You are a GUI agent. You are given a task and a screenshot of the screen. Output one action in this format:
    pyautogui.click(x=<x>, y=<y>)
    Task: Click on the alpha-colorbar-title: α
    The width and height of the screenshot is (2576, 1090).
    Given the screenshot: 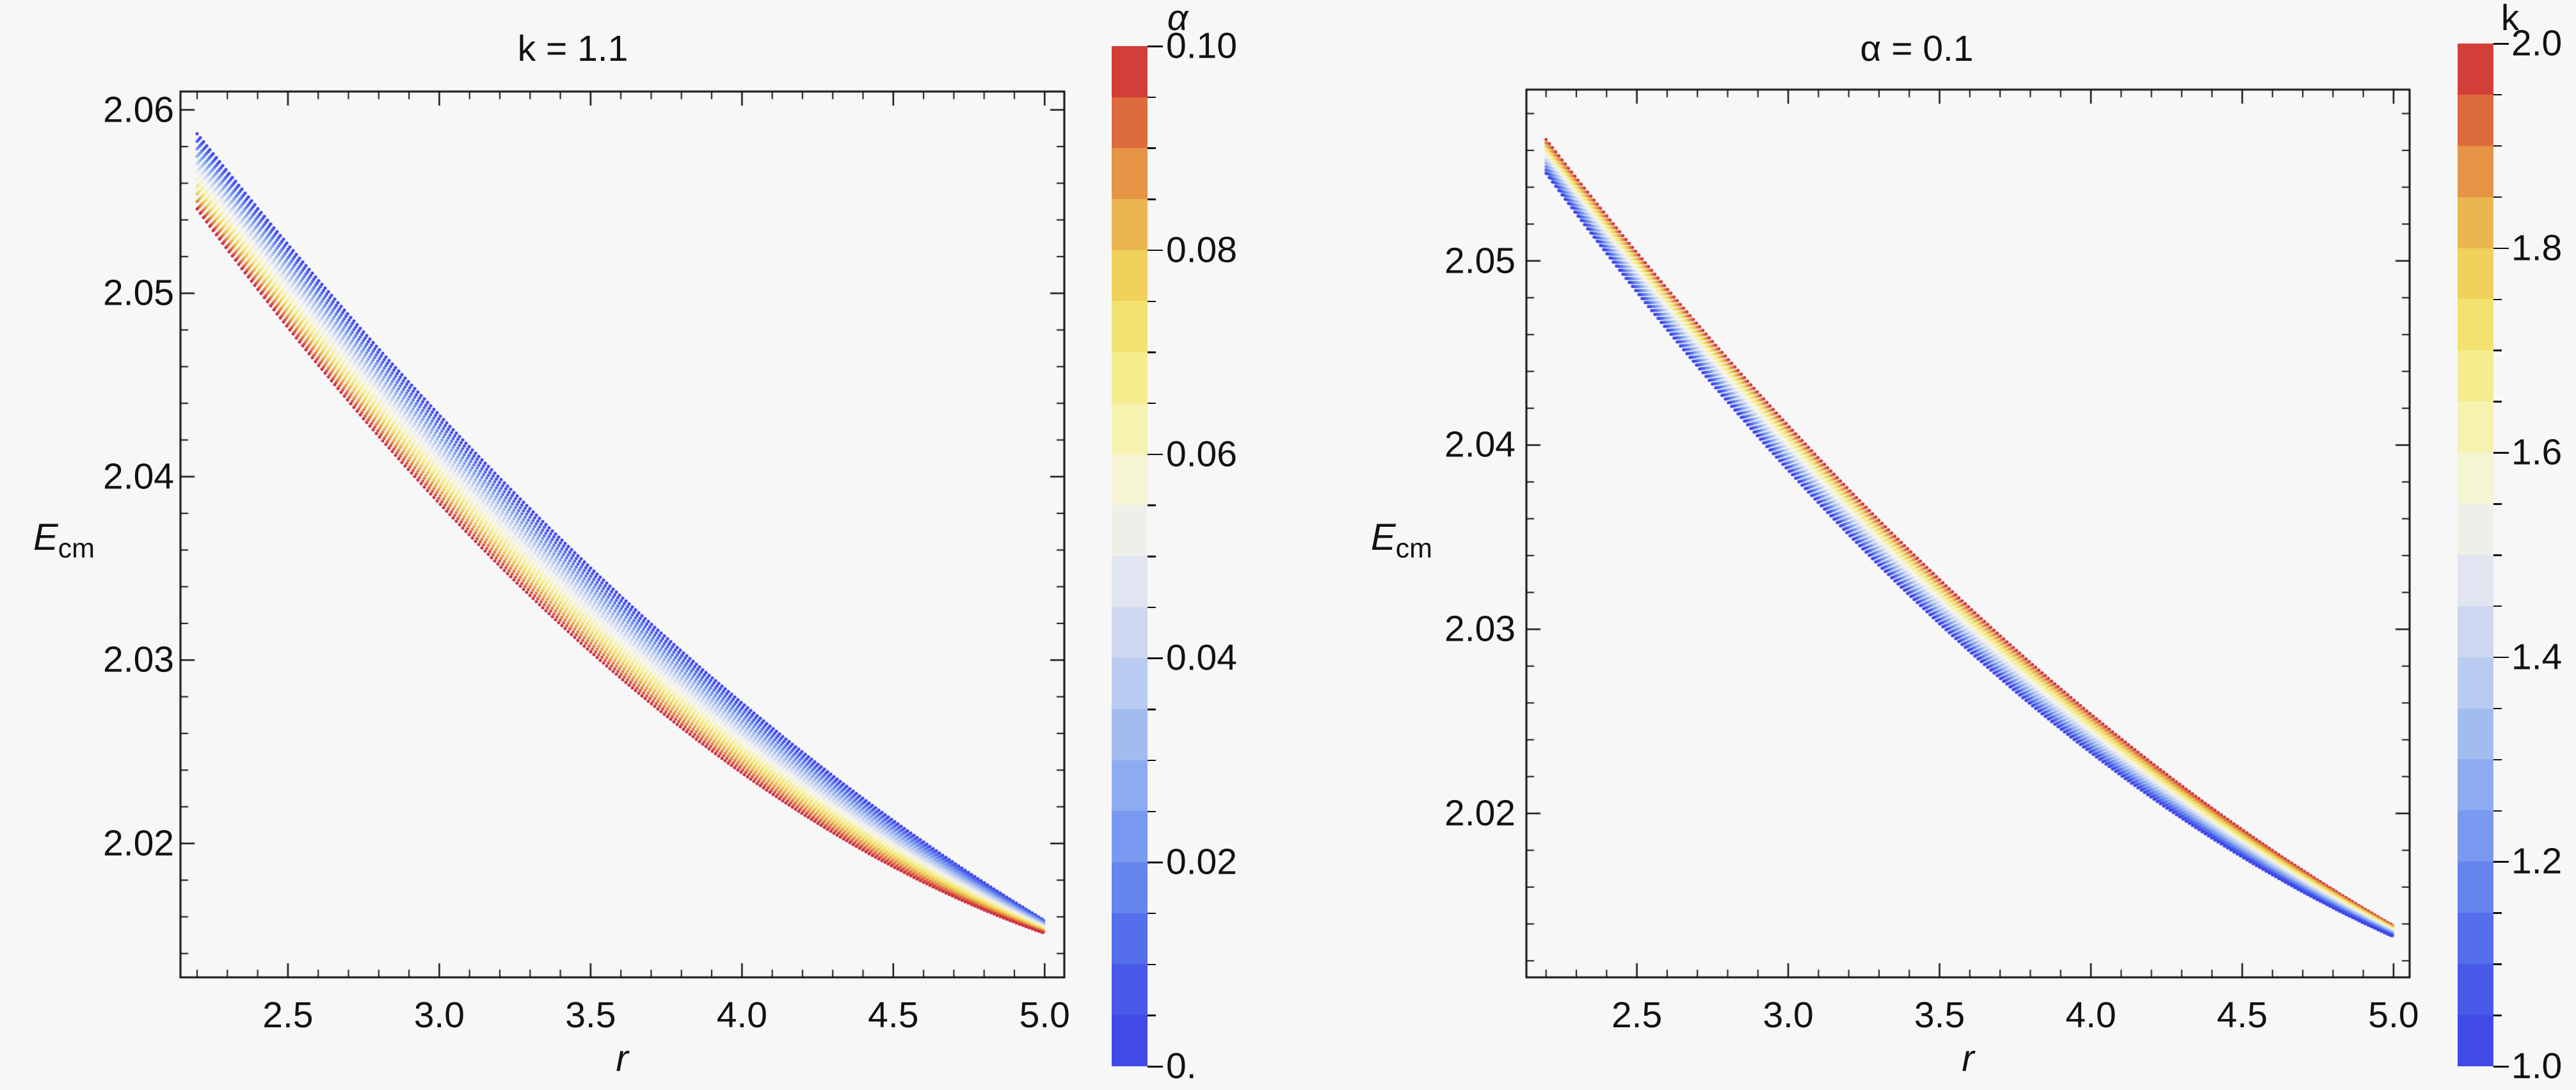 What is the action you would take?
    pyautogui.click(x=1177, y=19)
    